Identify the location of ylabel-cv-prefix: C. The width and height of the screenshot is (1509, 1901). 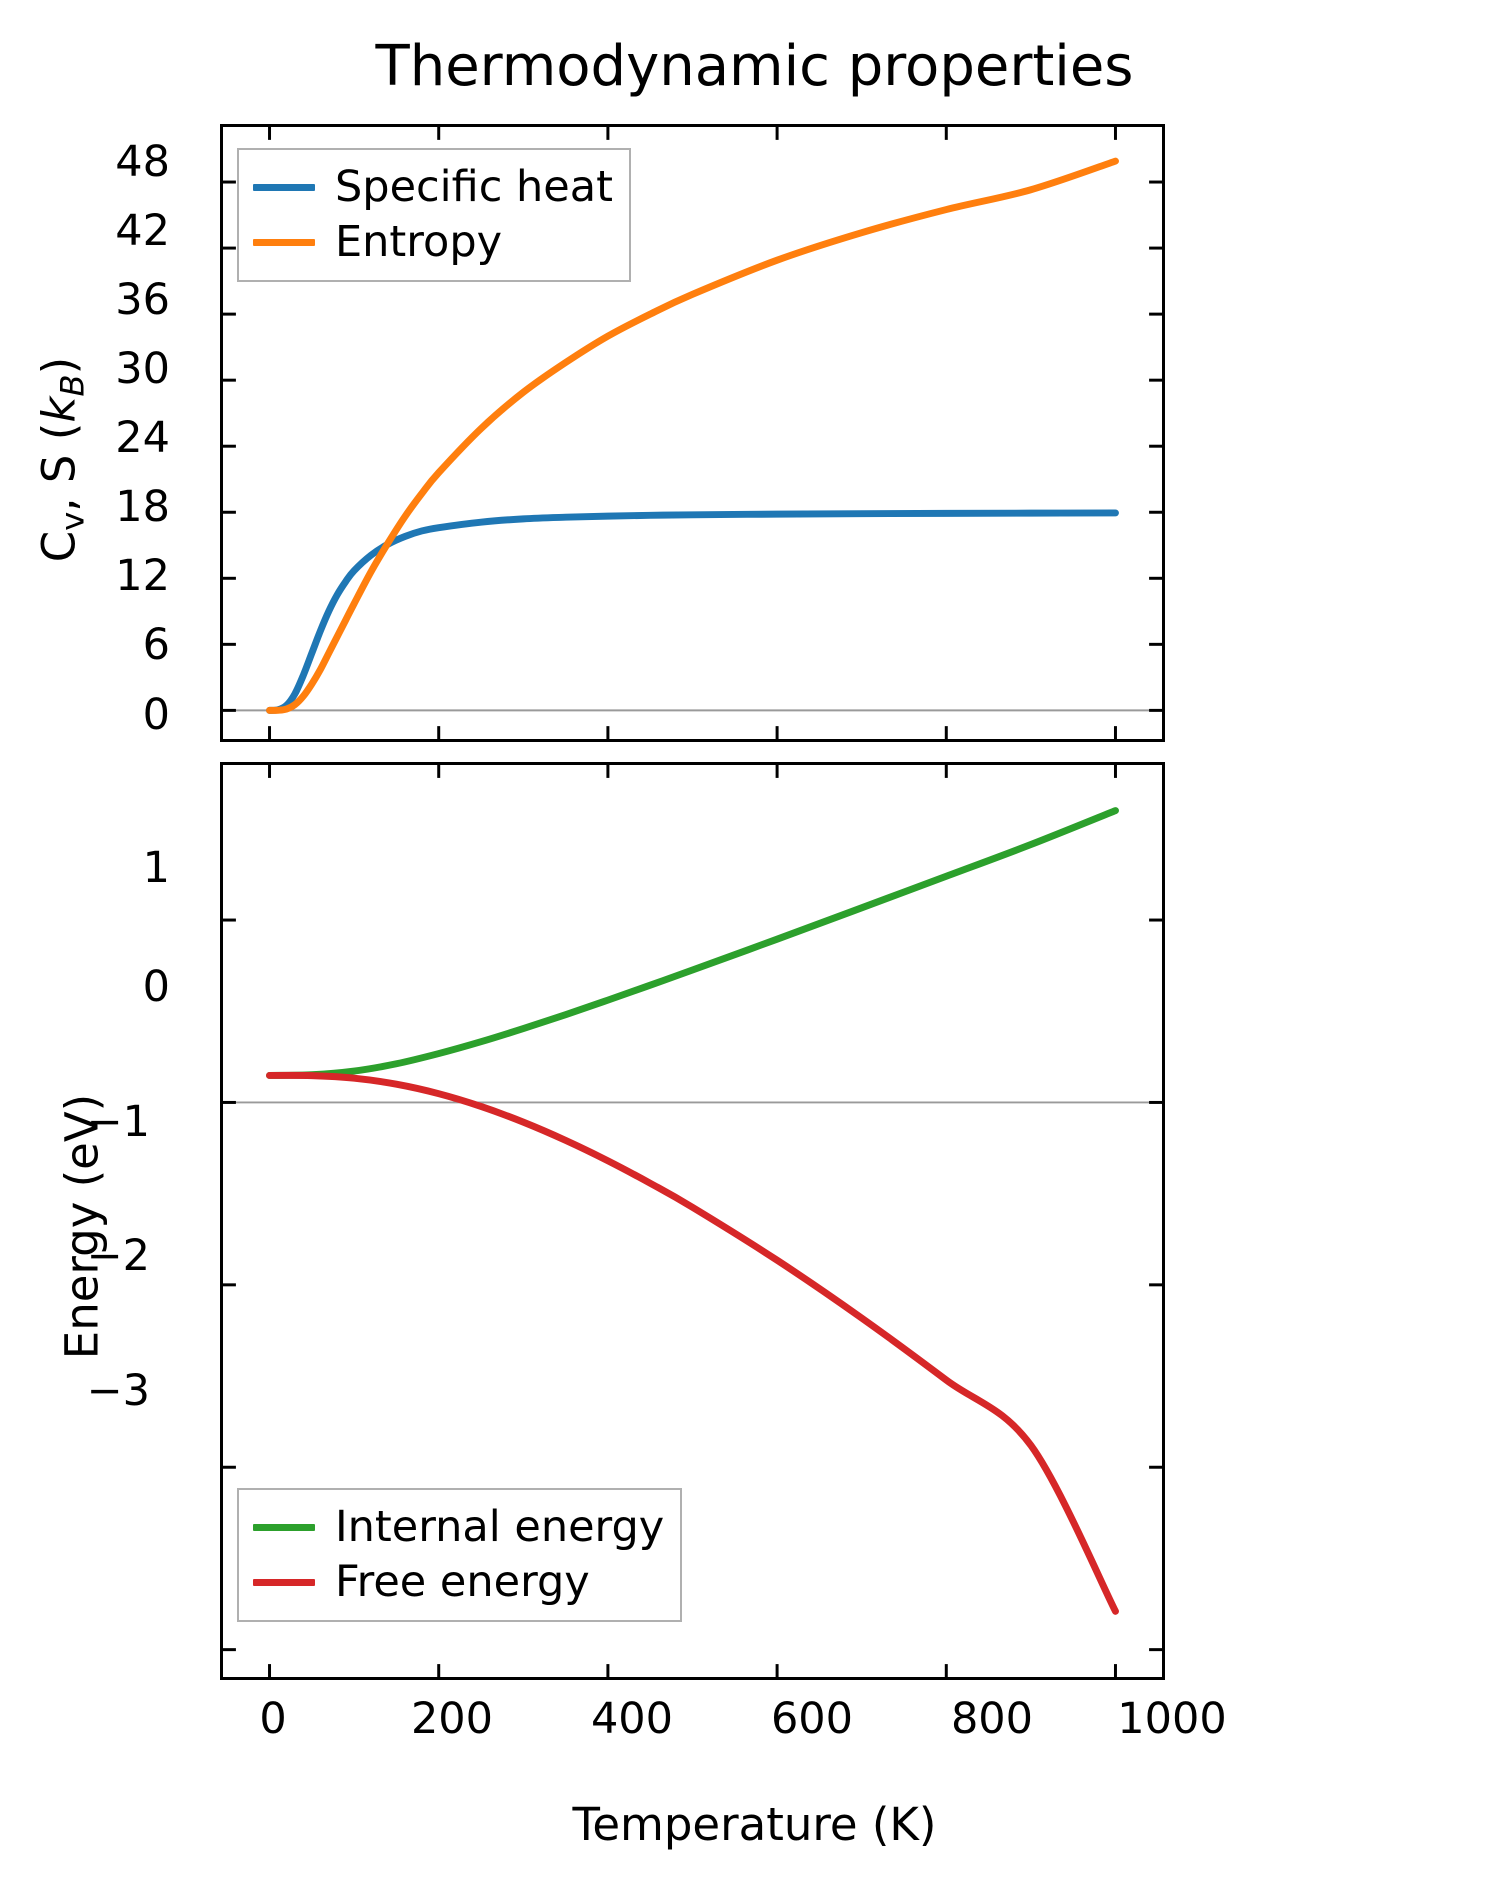
(59, 546).